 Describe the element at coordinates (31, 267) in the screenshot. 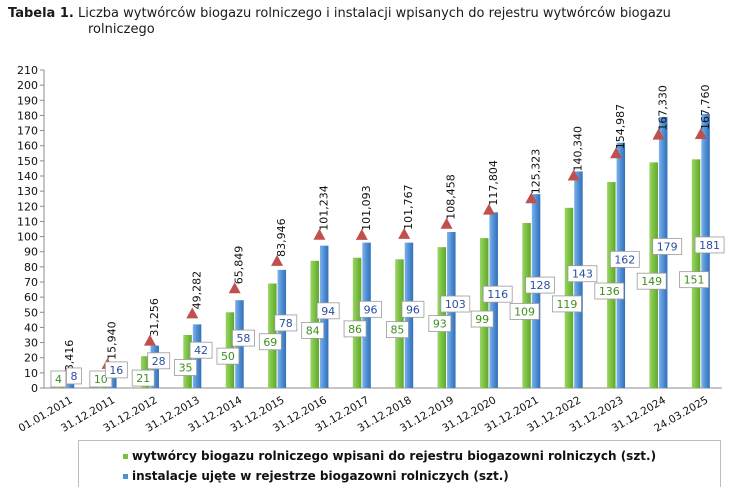

I see `y-tick-label: 80` at that location.